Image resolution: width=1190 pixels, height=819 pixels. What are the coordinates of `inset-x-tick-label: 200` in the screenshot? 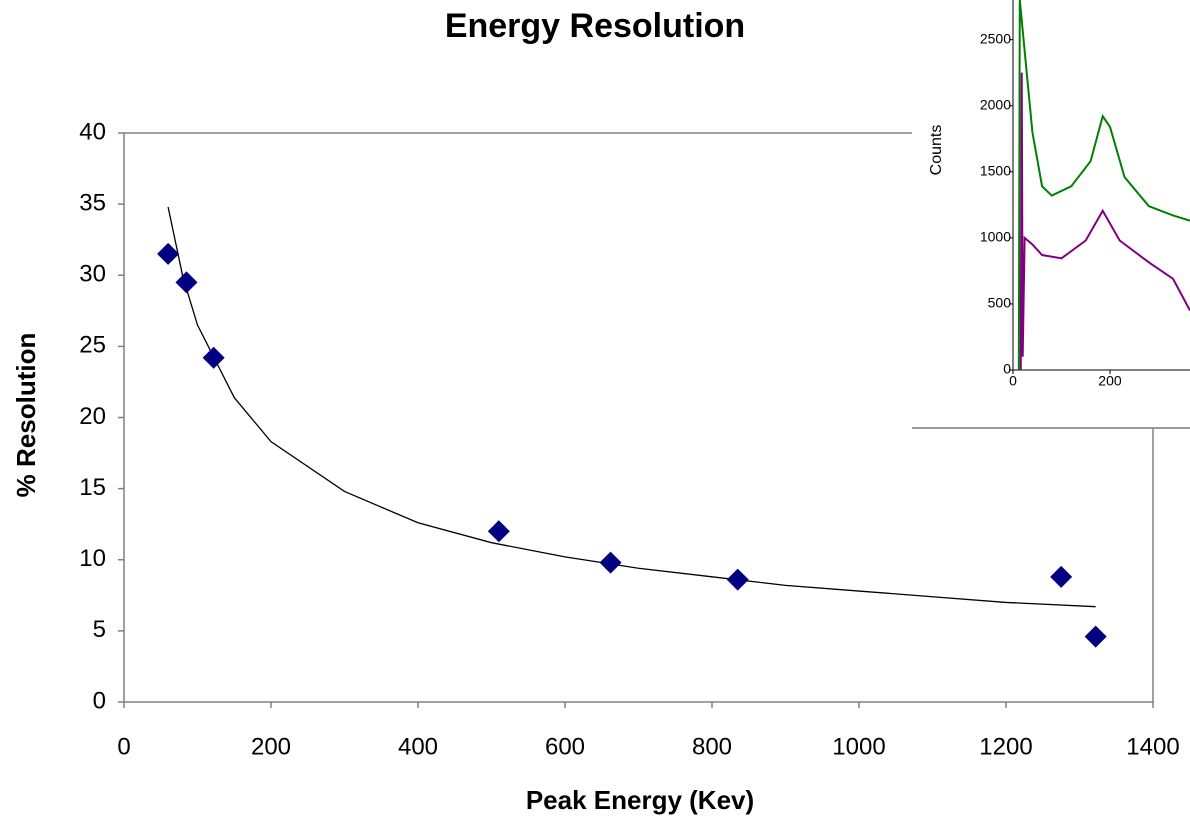 It's located at (1110, 381).